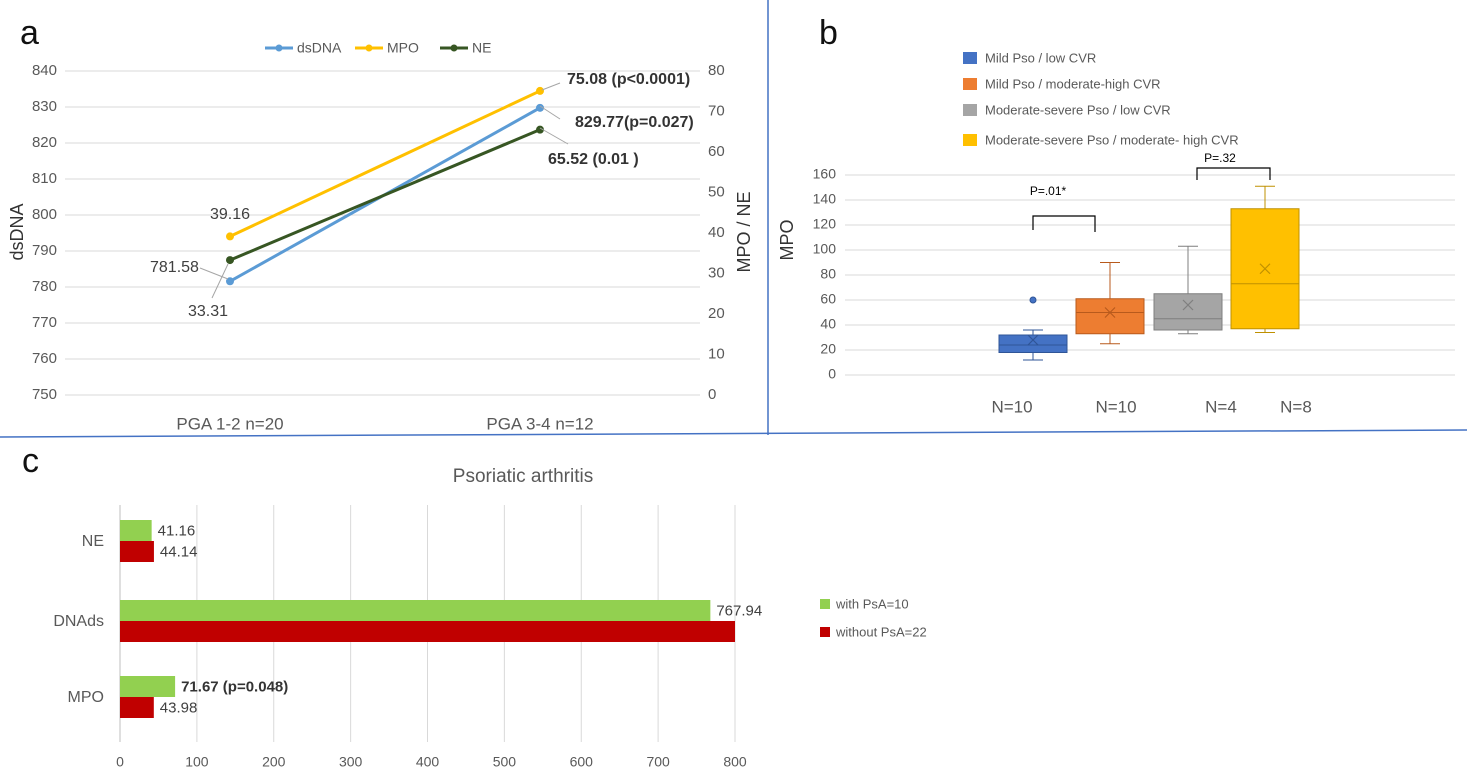 The width and height of the screenshot is (1475, 777). What do you see at coordinates (44, 142) in the screenshot?
I see `y-left-tick-label: 820` at bounding box center [44, 142].